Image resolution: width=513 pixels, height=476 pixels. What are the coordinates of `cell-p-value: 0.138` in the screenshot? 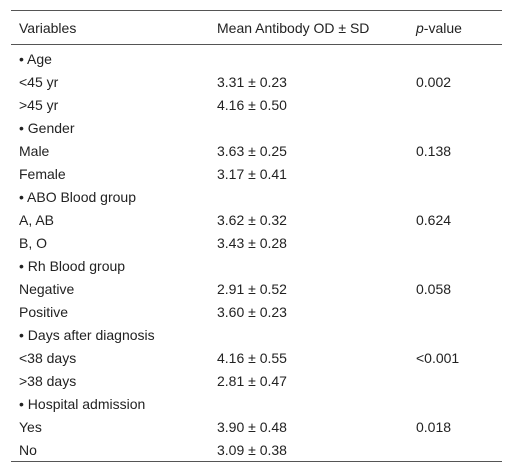 It's located at (434, 150).